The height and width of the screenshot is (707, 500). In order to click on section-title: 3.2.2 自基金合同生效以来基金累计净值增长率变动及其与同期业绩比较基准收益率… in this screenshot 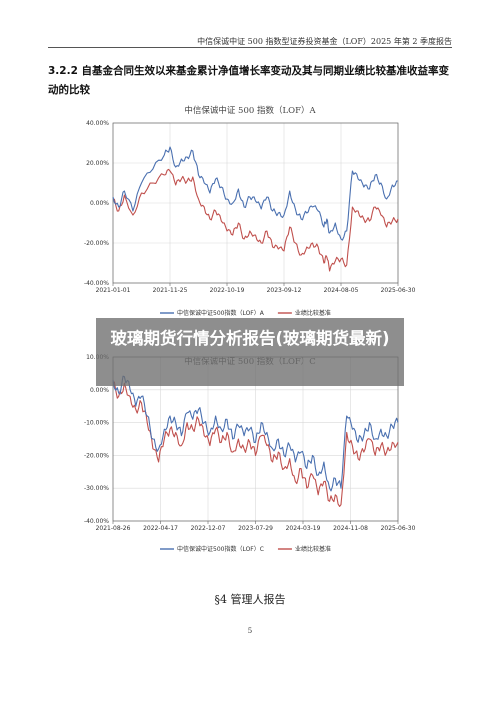, I will do `click(249, 80)`.